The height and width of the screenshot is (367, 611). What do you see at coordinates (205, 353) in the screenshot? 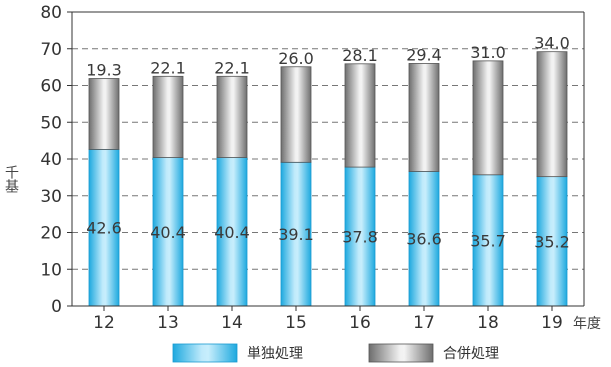
I see `legend-swatch-single-treatment` at bounding box center [205, 353].